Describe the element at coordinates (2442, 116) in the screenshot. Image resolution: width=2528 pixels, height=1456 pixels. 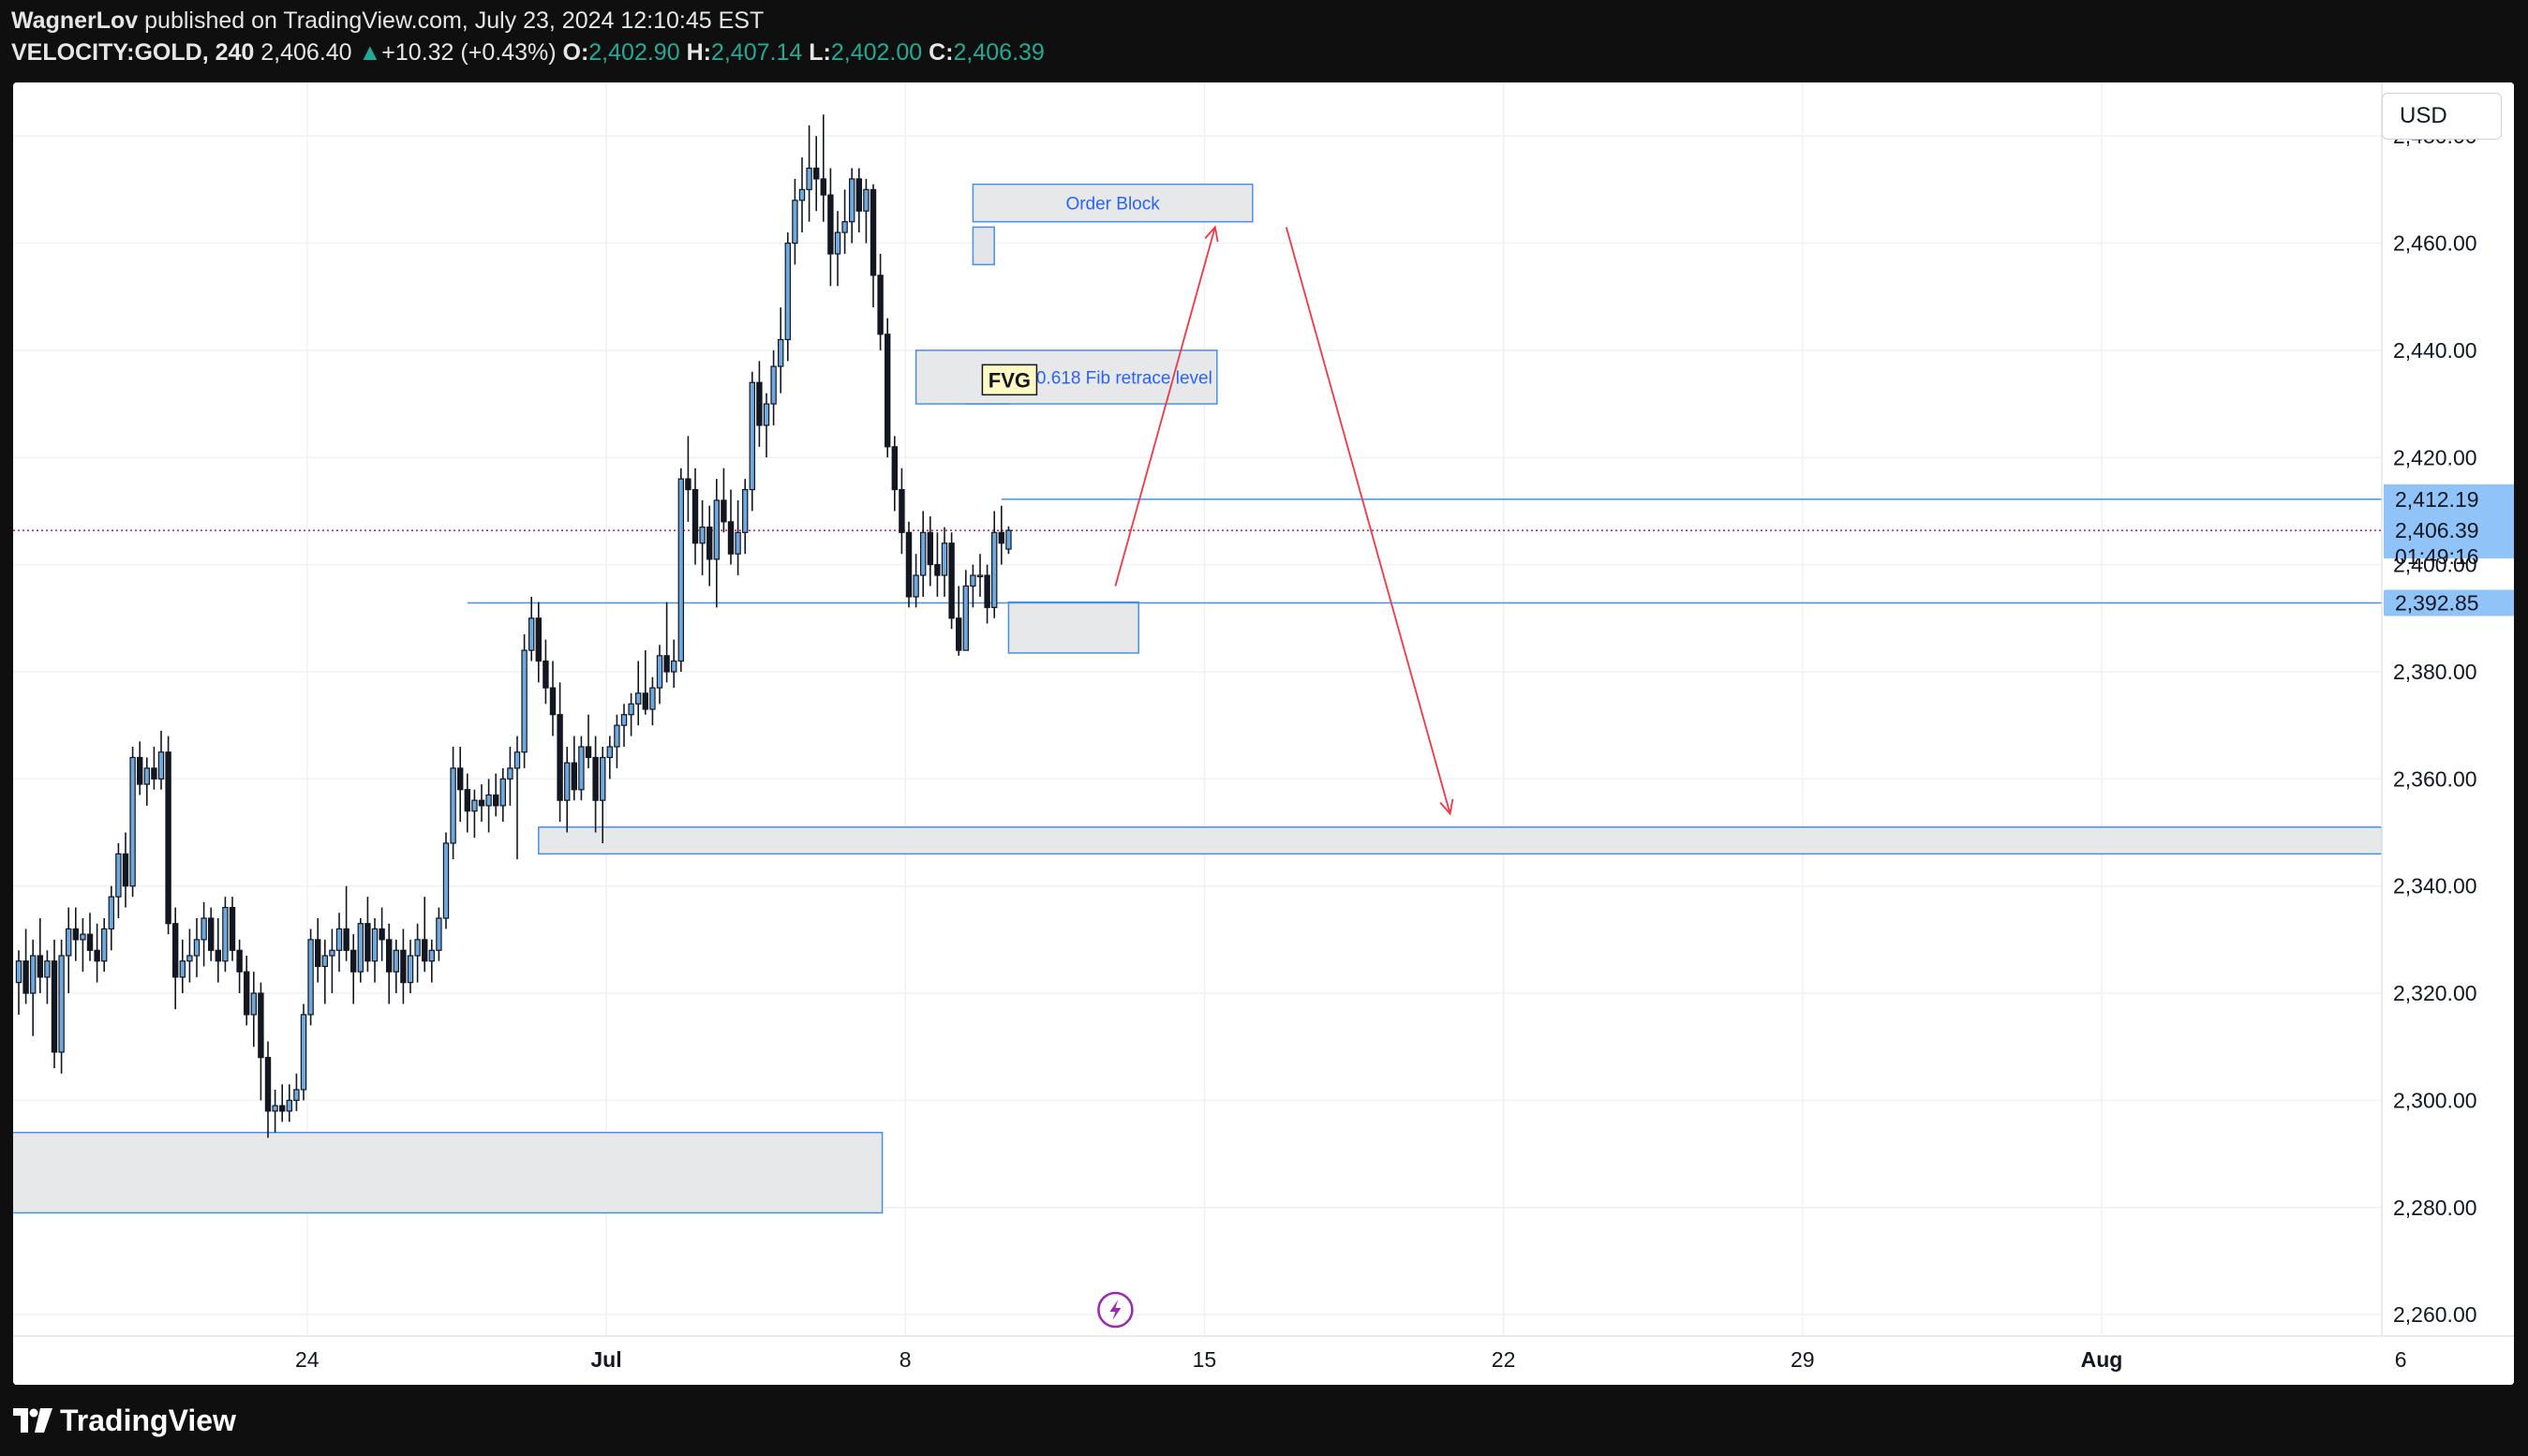
I see `currency-selector: USD` at that location.